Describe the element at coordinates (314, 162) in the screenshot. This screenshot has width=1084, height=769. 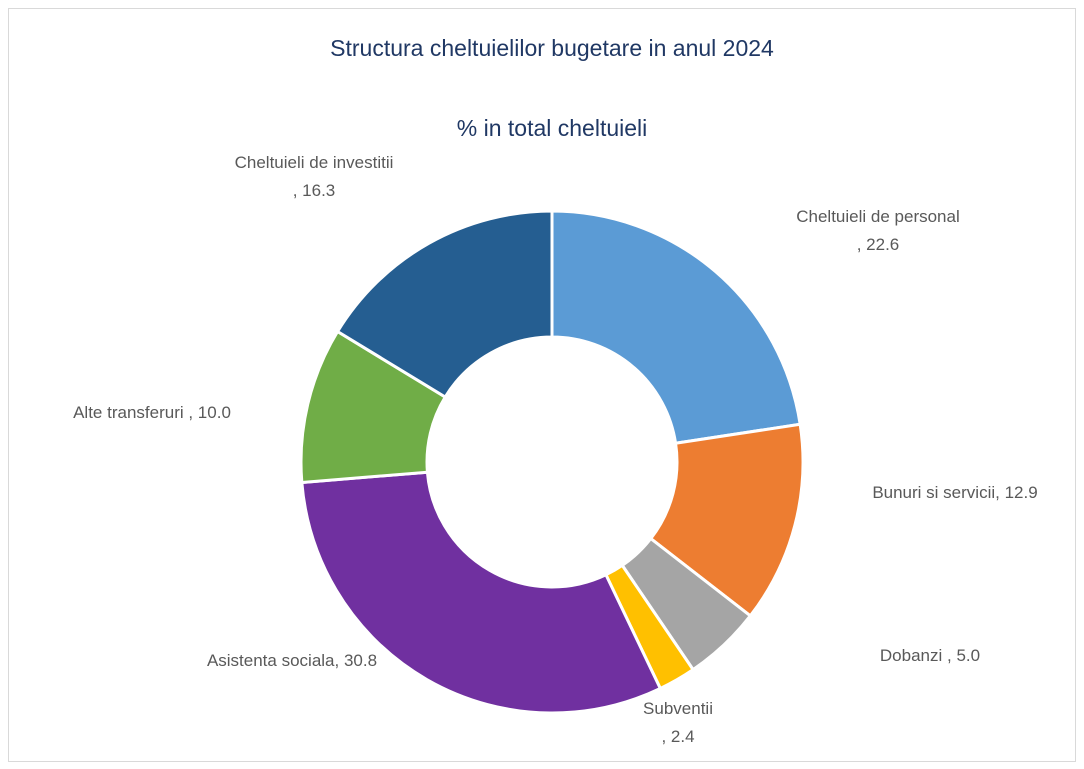
I see `category-label: Cheltuieli de investitii` at that location.